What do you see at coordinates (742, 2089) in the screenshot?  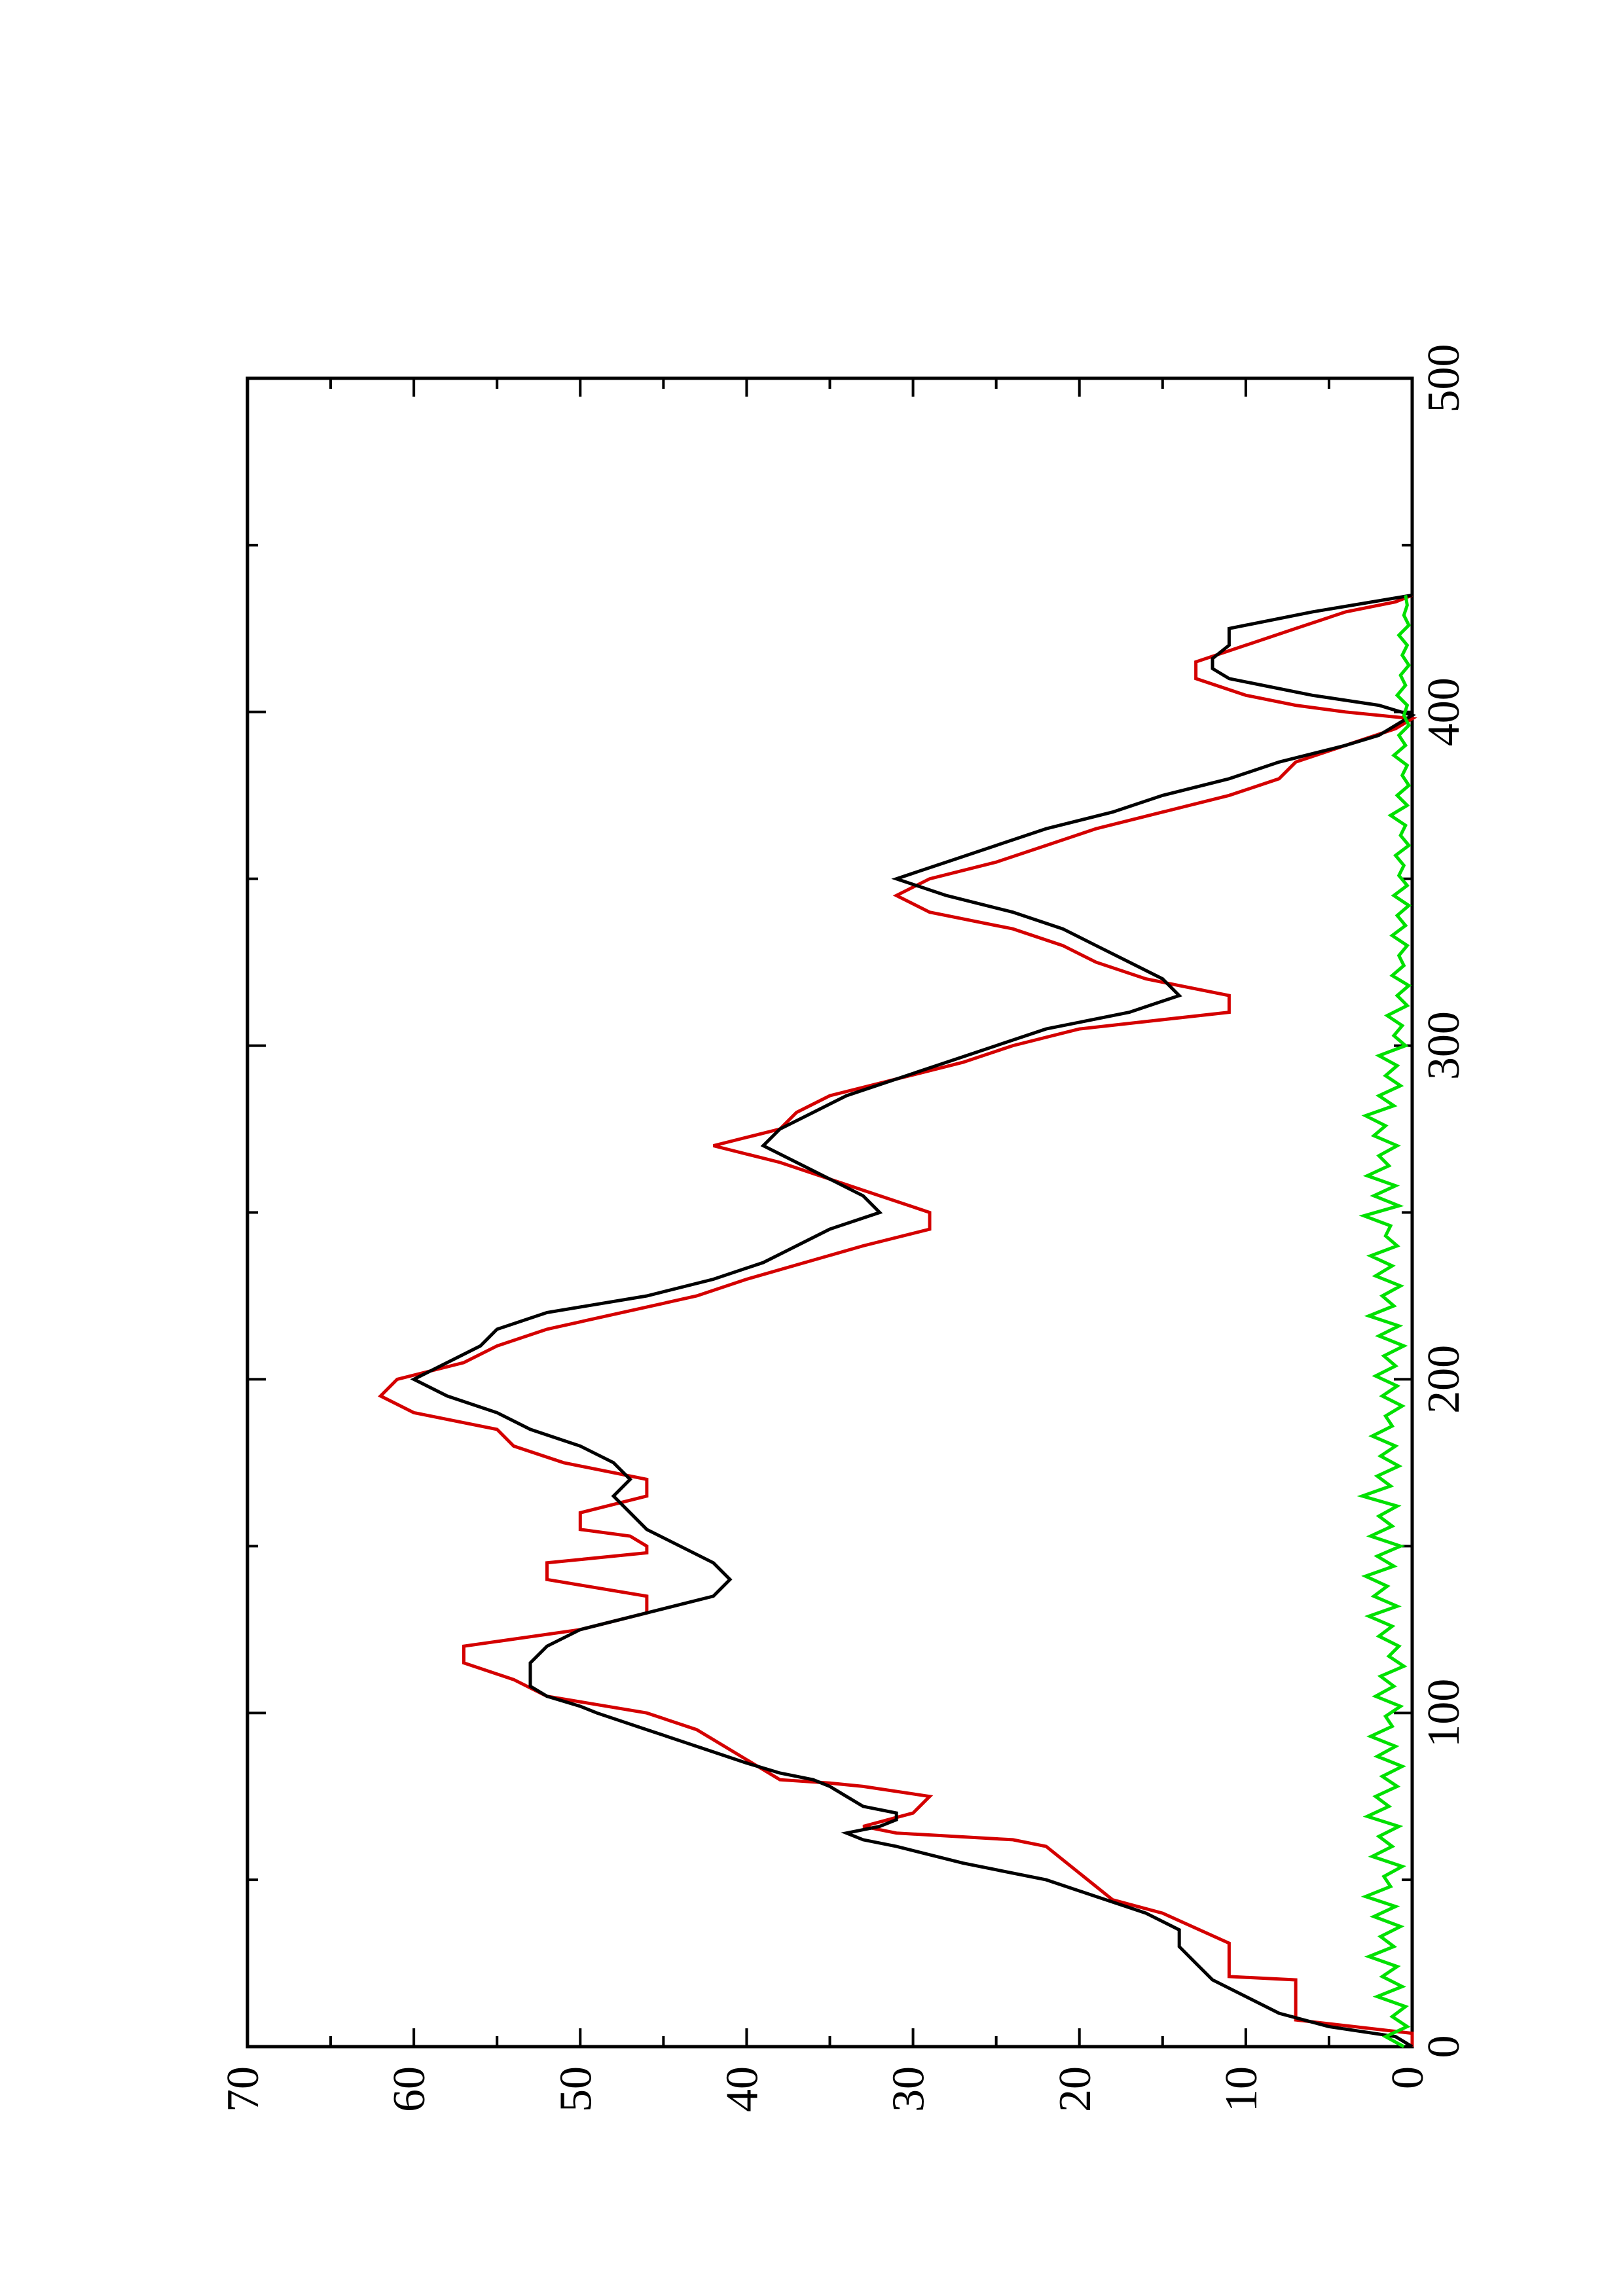 I see `y-tick-label: 40` at bounding box center [742, 2089].